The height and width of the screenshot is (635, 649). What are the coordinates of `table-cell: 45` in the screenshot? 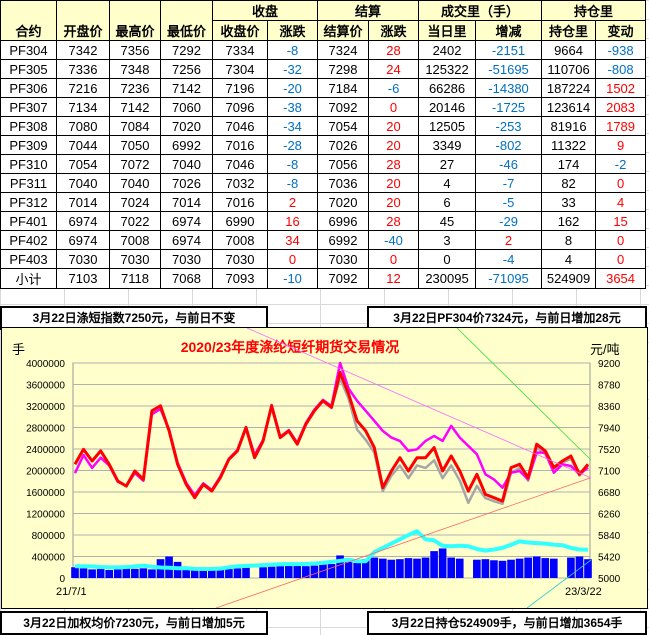 It's located at (447, 221).